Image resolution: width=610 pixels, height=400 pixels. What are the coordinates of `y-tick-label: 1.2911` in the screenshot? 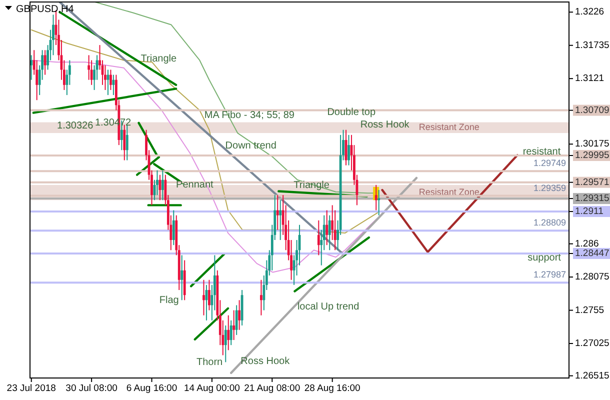 It's located at (589, 212).